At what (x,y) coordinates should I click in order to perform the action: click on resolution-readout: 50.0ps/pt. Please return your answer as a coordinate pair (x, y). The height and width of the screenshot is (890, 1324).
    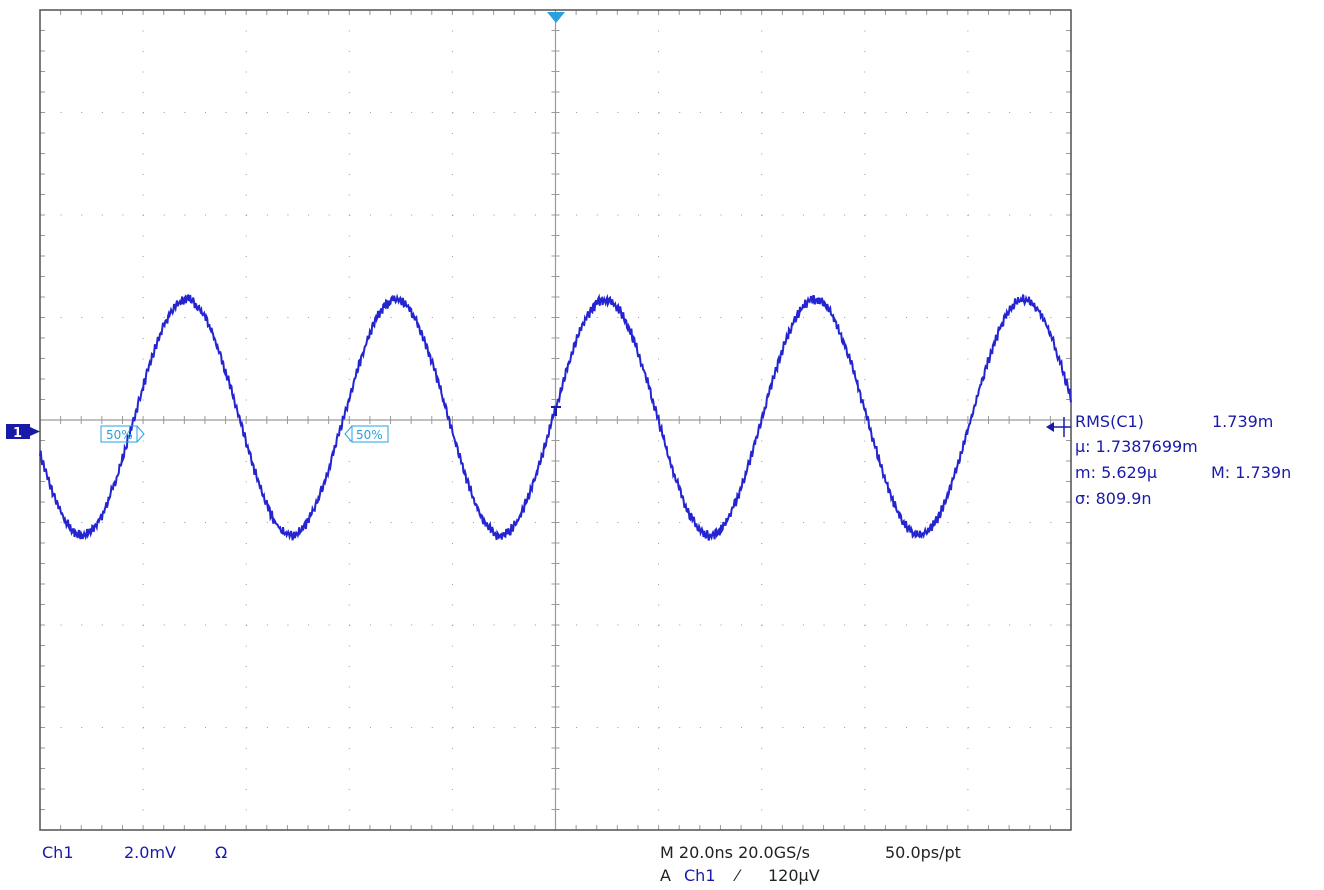
    Looking at the image, I should click on (923, 852).